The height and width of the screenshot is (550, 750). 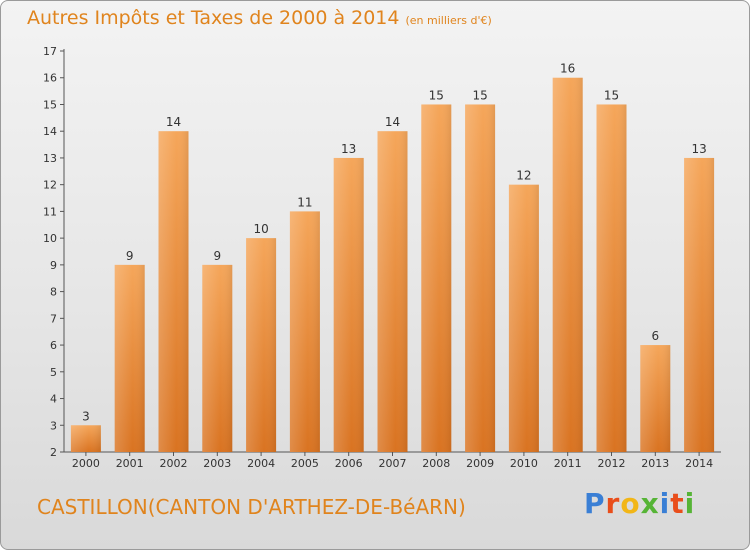 I want to click on logo-letter: t, so click(x=677, y=503).